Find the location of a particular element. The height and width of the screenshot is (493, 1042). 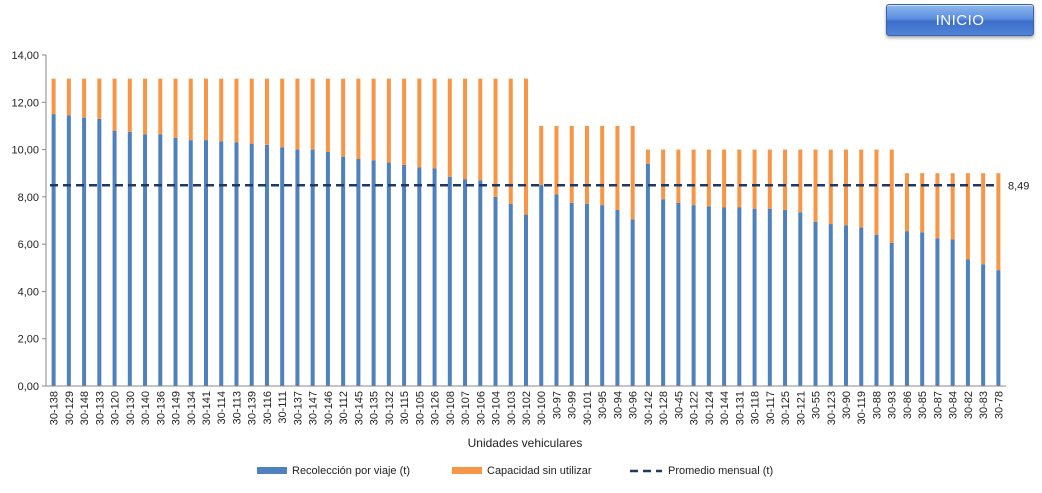

average-value-label: 8,49 is located at coordinates (1018, 186).